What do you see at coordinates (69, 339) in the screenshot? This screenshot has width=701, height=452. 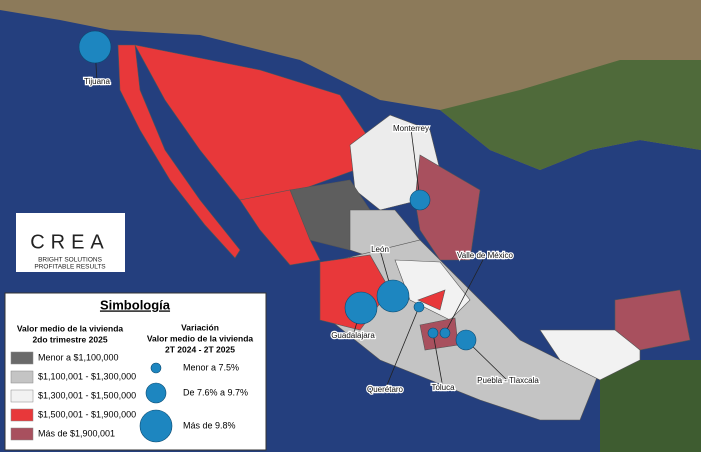 I see `legend-subtitle: 2do trimestre 2025` at bounding box center [69, 339].